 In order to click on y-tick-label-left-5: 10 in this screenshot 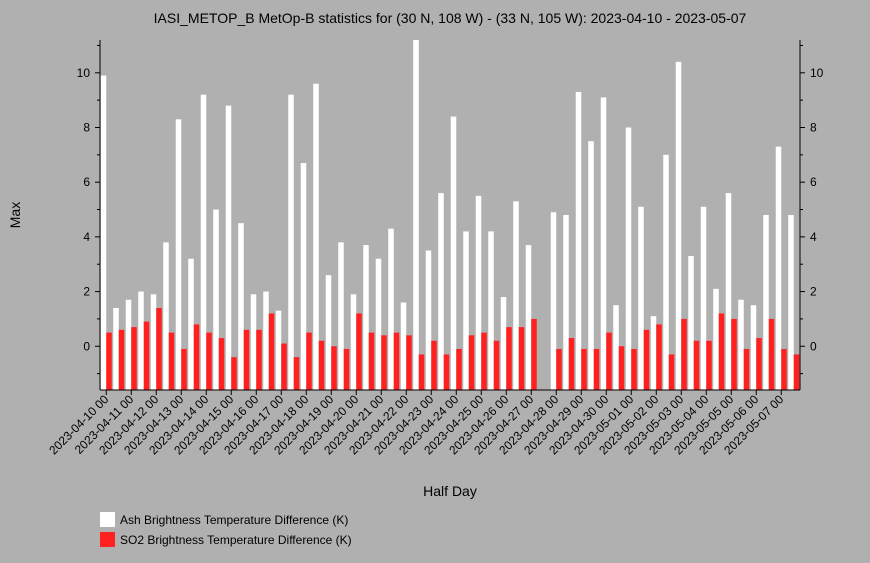, I will do `click(84, 73)`.